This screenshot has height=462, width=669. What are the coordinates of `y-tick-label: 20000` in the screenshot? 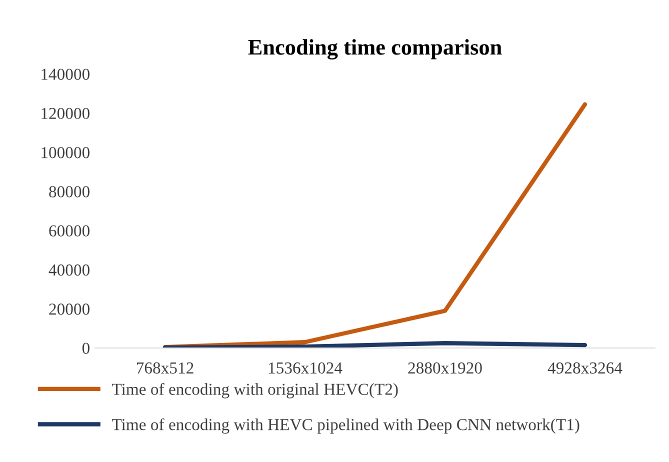 It's located at (69, 309).